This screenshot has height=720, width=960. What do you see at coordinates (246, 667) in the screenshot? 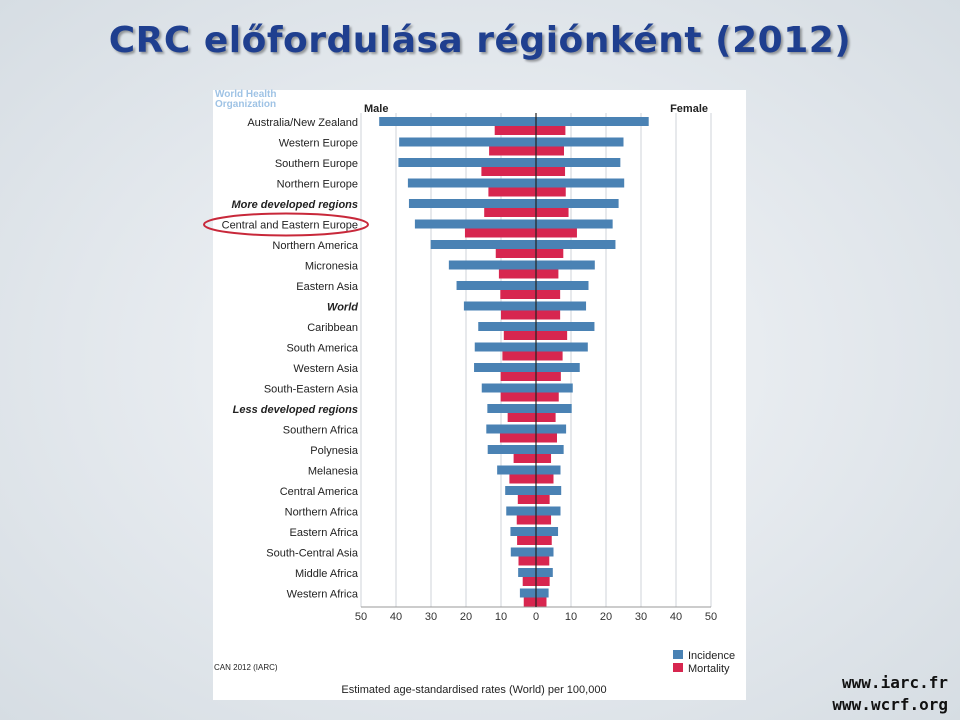
I see `source-note: CAN 2012 (IARC)` at bounding box center [246, 667].